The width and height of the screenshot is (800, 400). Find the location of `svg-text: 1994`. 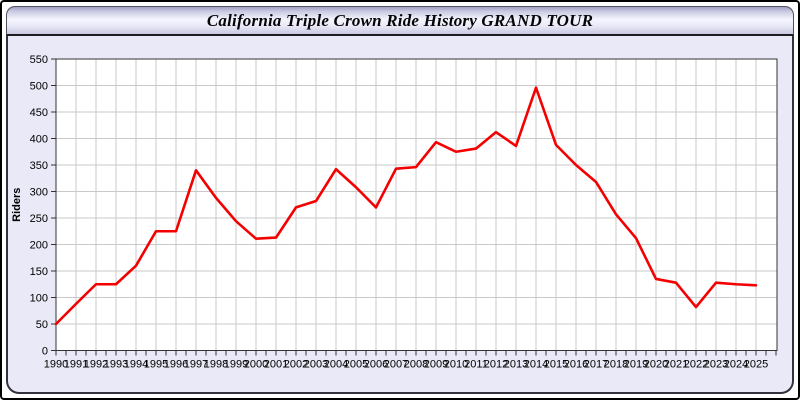

svg-text: 1994 is located at coordinates (136, 365).